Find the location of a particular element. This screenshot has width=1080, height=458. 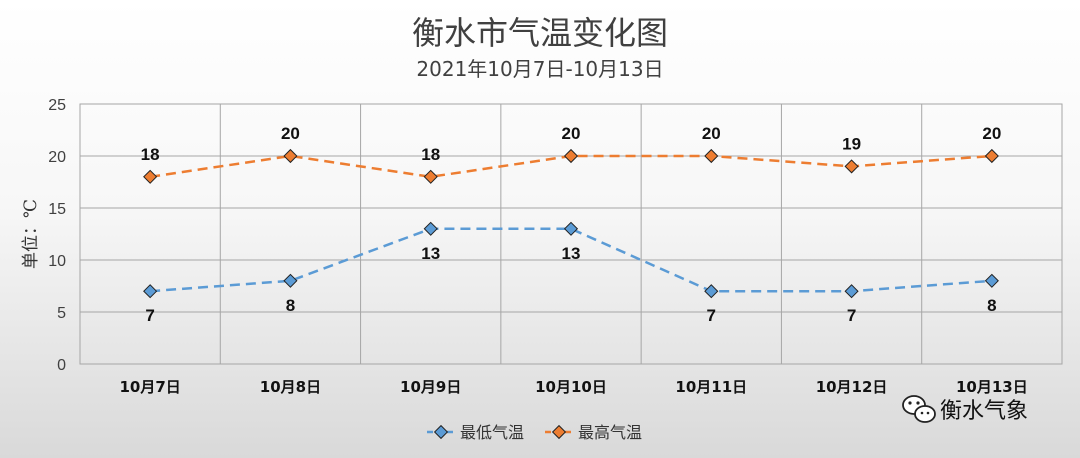

data-label: 19 is located at coordinates (851, 143).